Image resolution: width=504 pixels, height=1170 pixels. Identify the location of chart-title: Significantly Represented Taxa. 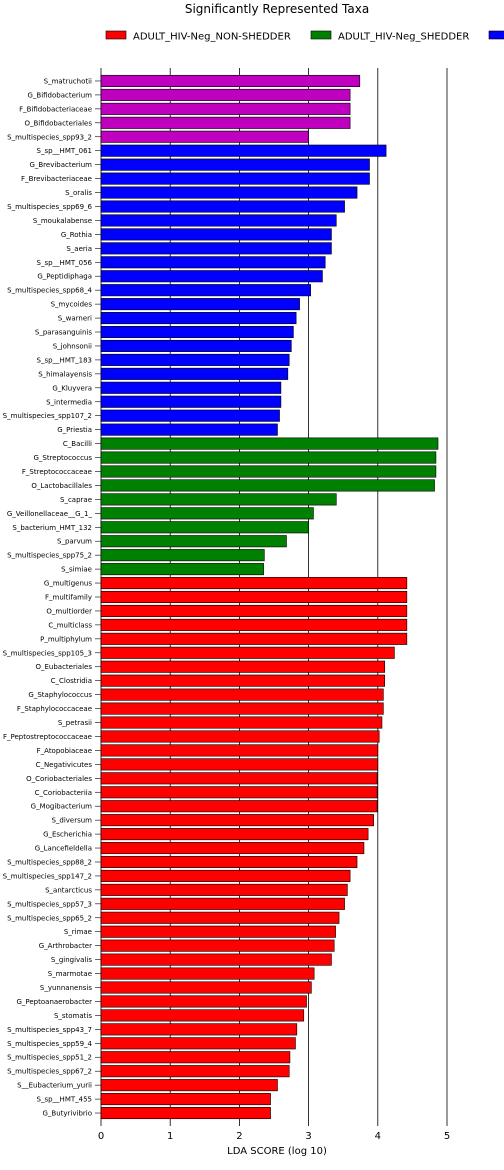
(277, 9).